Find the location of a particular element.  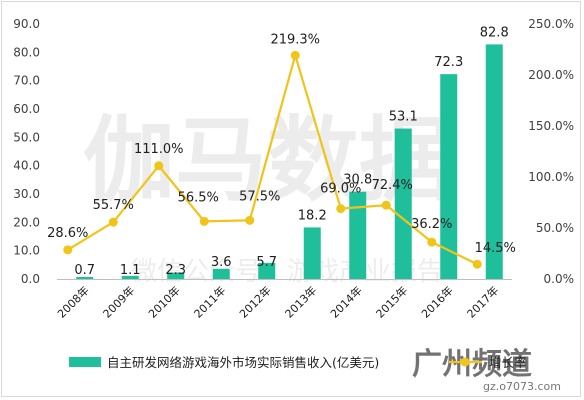

watermark-logo: 广州频道 is located at coordinates (472, 364).